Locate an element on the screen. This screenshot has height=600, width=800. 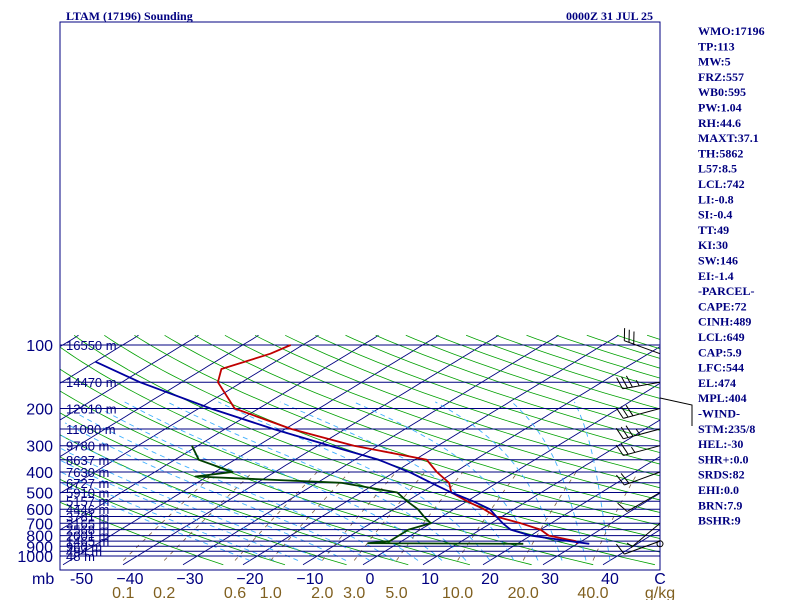
index-entry: SHR+:0.0 is located at coordinates (723, 459).